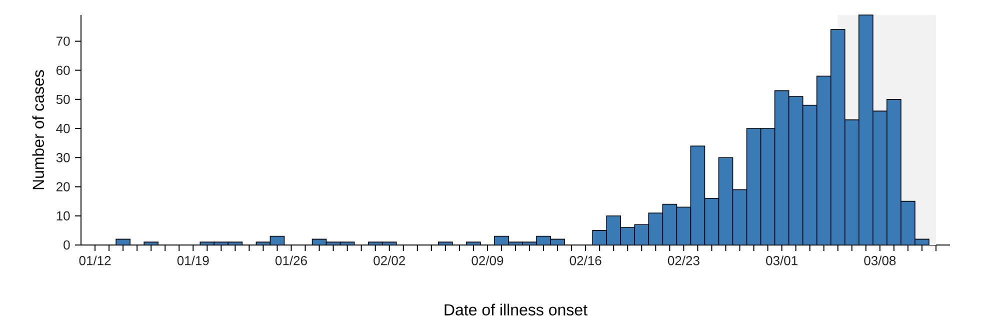  I want to click on y-axis-title: Number of cases, so click(38, 130).